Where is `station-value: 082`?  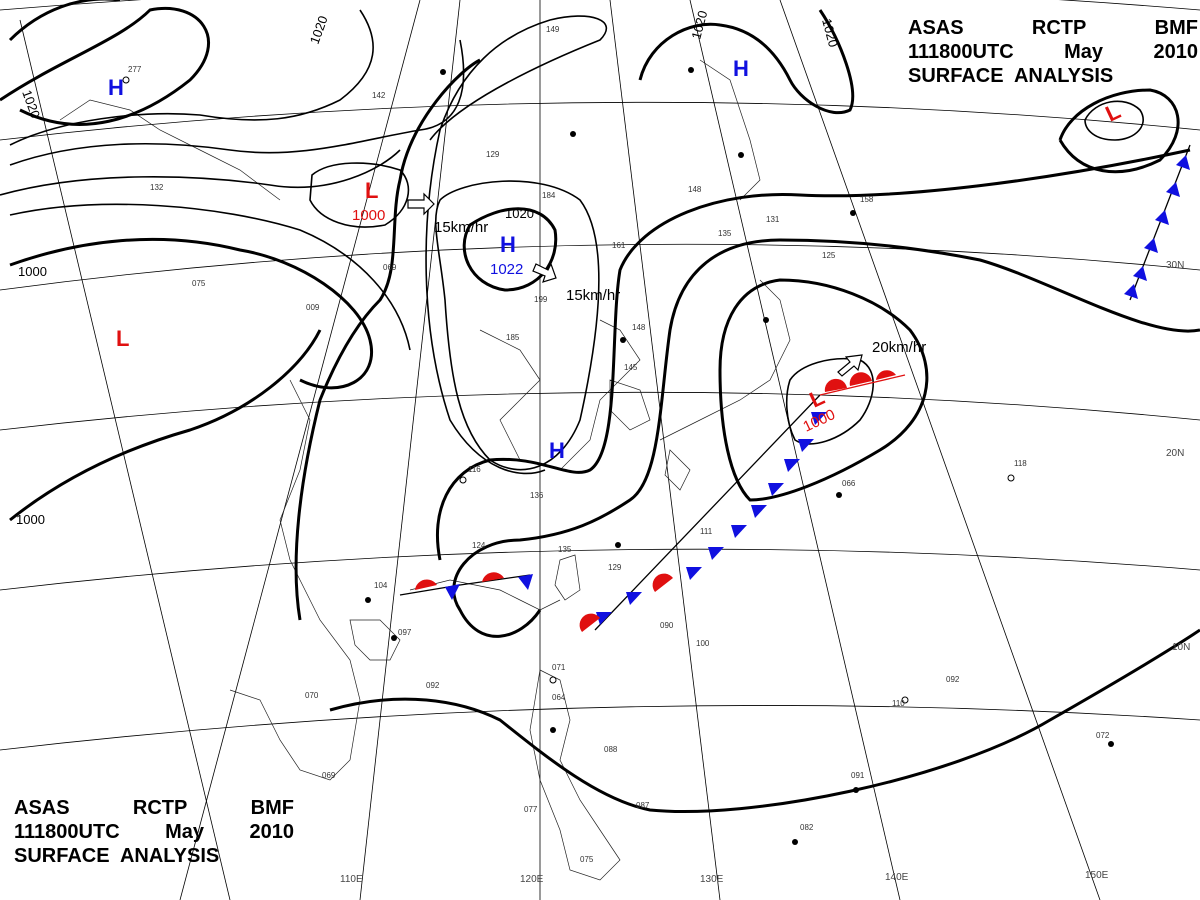
station-value: 082 is located at coordinates (807, 827).